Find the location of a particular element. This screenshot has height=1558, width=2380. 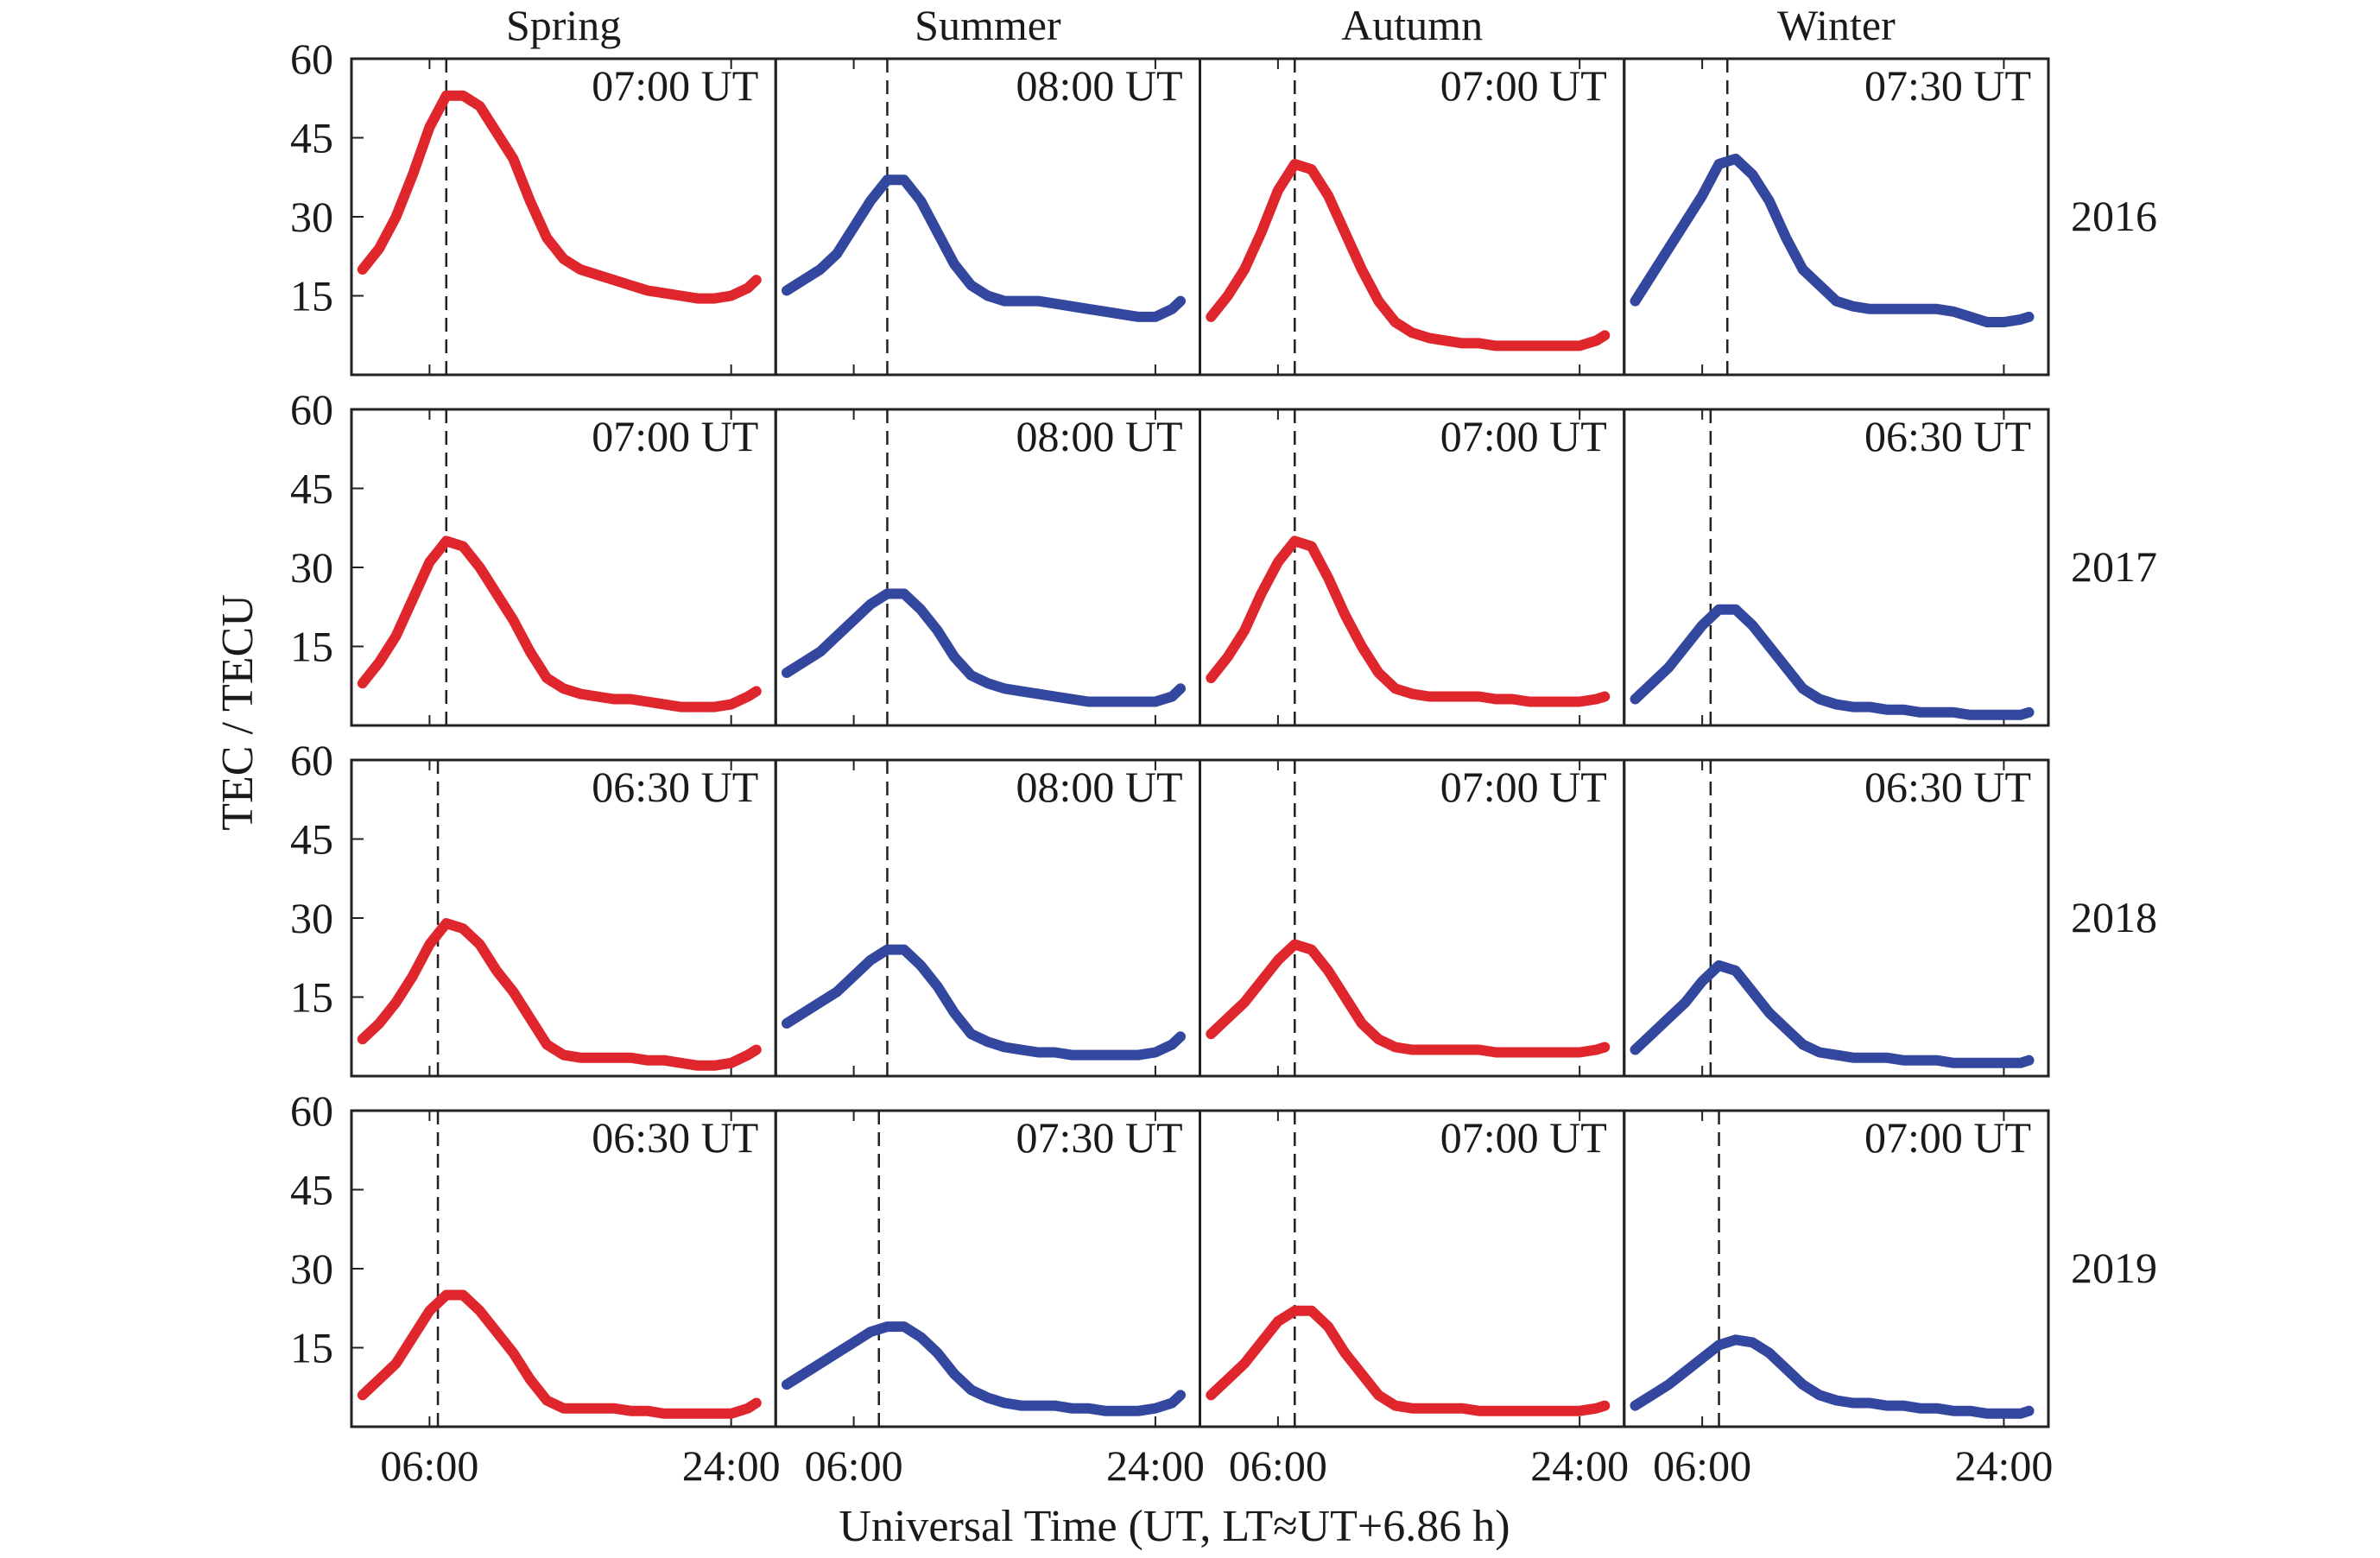

x-tick-label-spring-0: 06:00 is located at coordinates (429, 1466).